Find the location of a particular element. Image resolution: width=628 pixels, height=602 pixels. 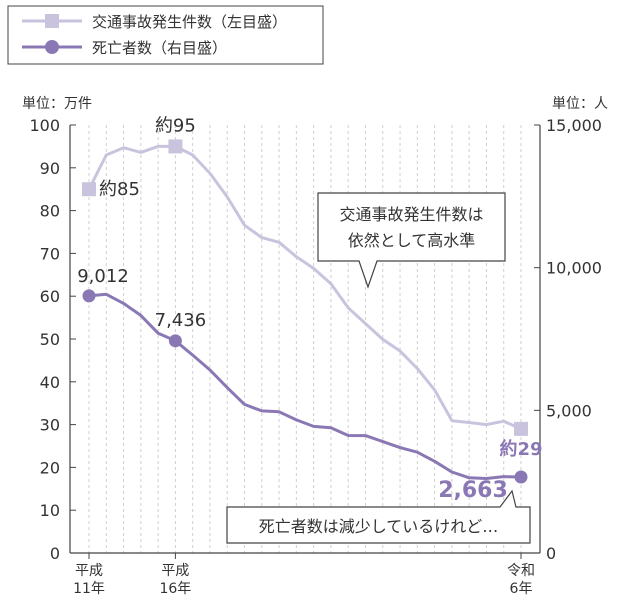

y-left-tick-label: 60 is located at coordinates (50, 296).